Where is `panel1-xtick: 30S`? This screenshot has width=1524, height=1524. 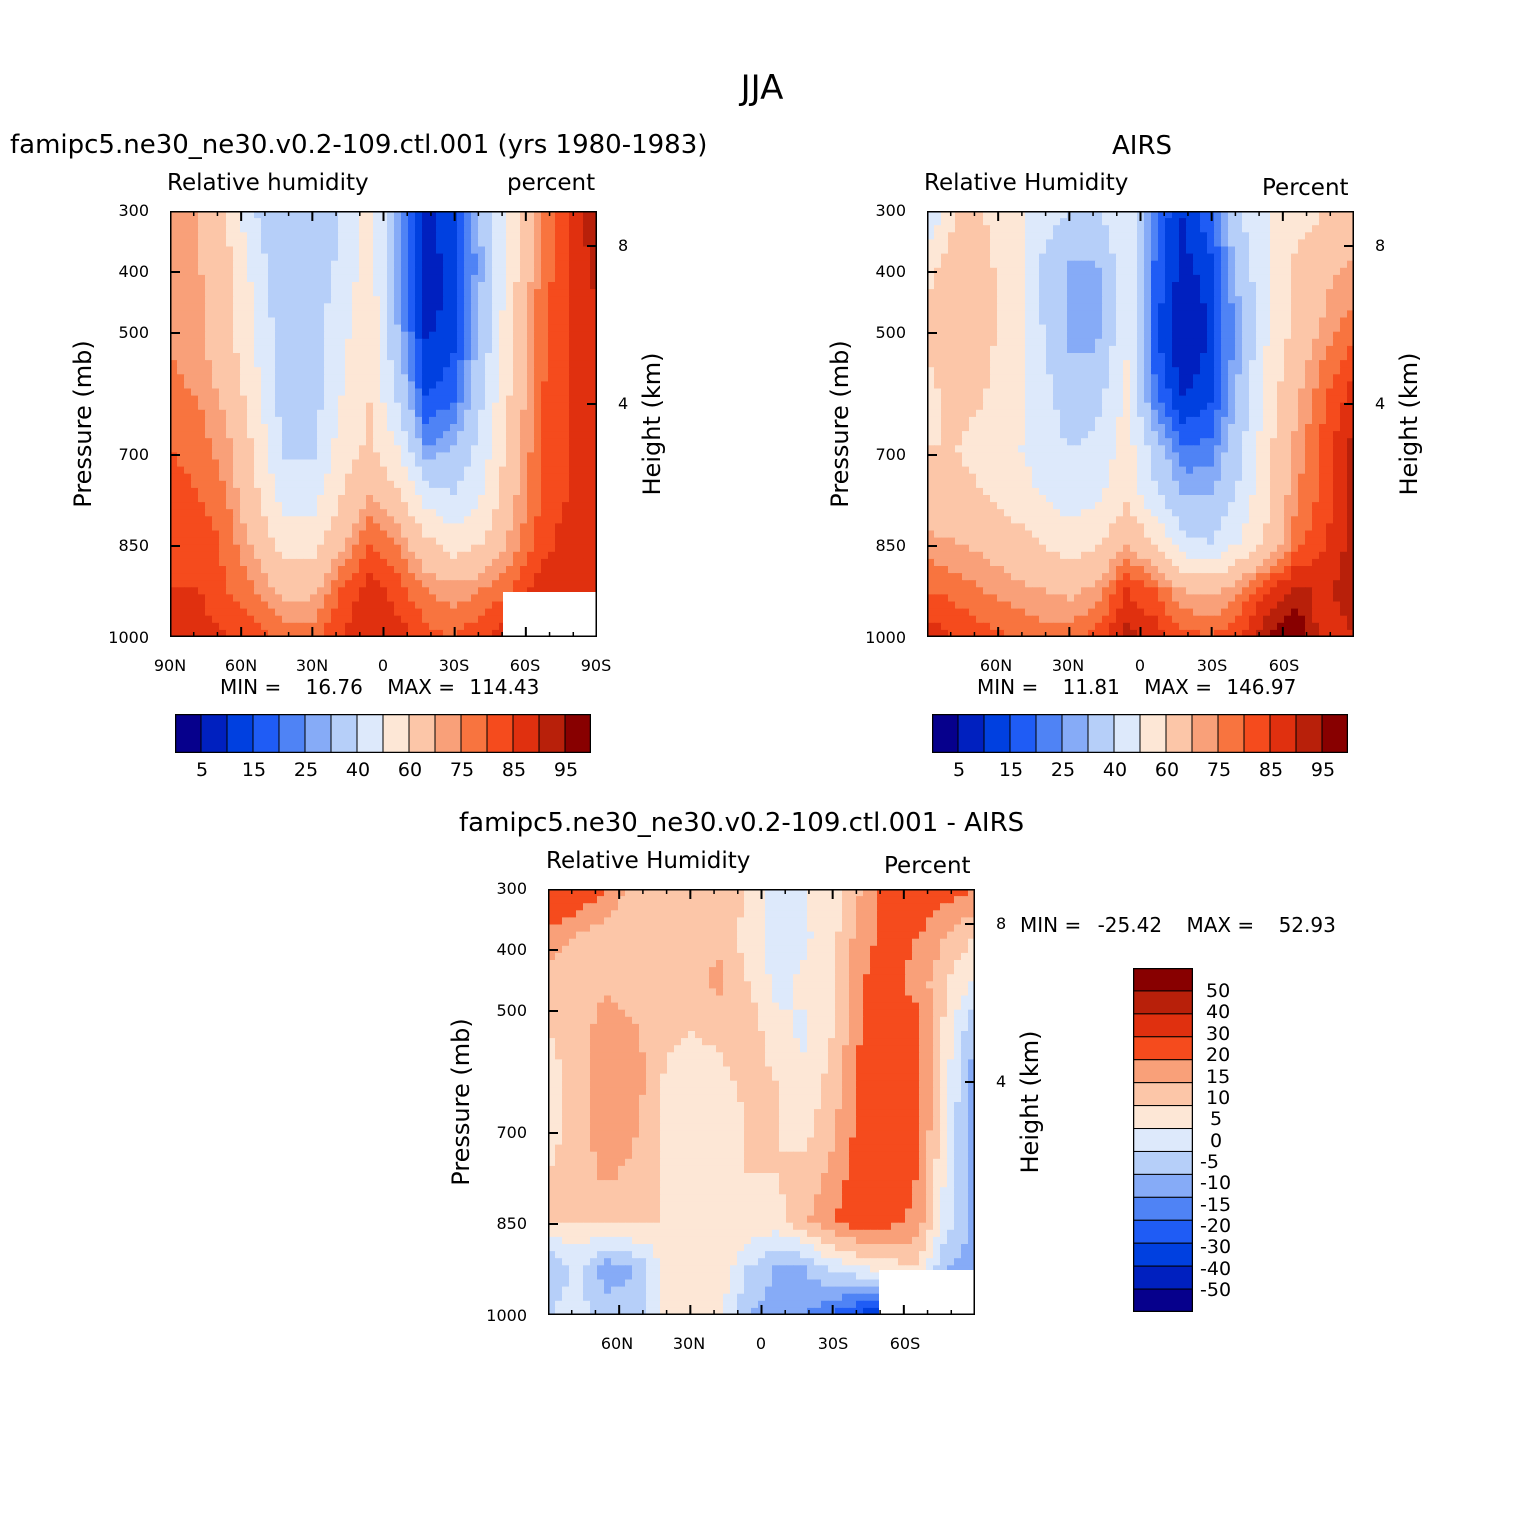 panel1-xtick: 30S is located at coordinates (454, 665).